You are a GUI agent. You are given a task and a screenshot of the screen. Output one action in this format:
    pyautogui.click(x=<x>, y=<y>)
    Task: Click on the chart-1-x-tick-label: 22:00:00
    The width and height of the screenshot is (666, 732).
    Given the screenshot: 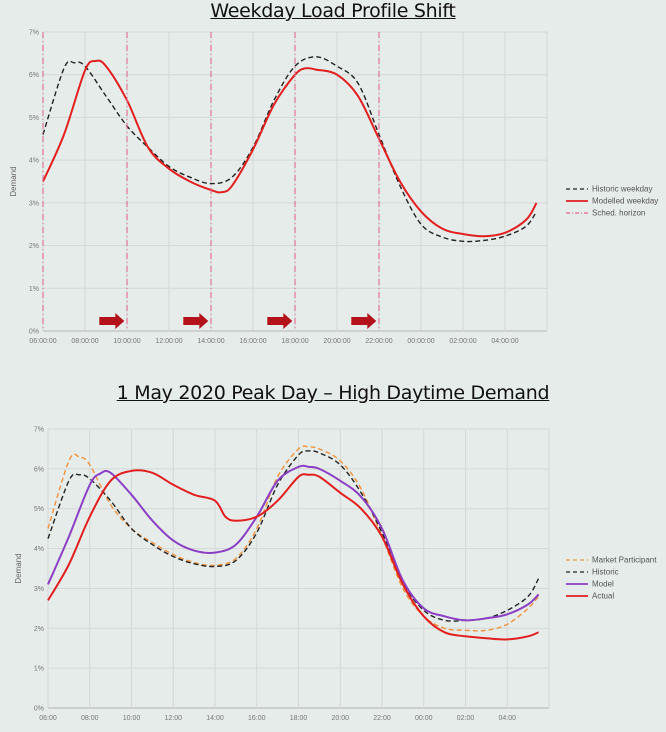 What is the action you would take?
    pyautogui.click(x=378, y=341)
    